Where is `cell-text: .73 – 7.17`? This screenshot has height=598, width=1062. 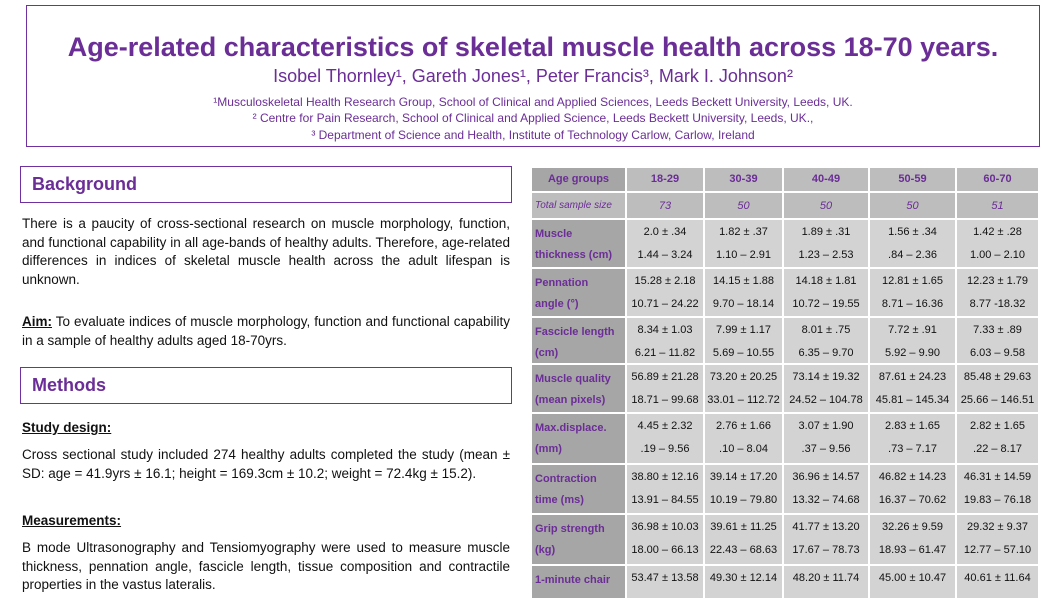 cell-text: .73 – 7.17 is located at coordinates (912, 449).